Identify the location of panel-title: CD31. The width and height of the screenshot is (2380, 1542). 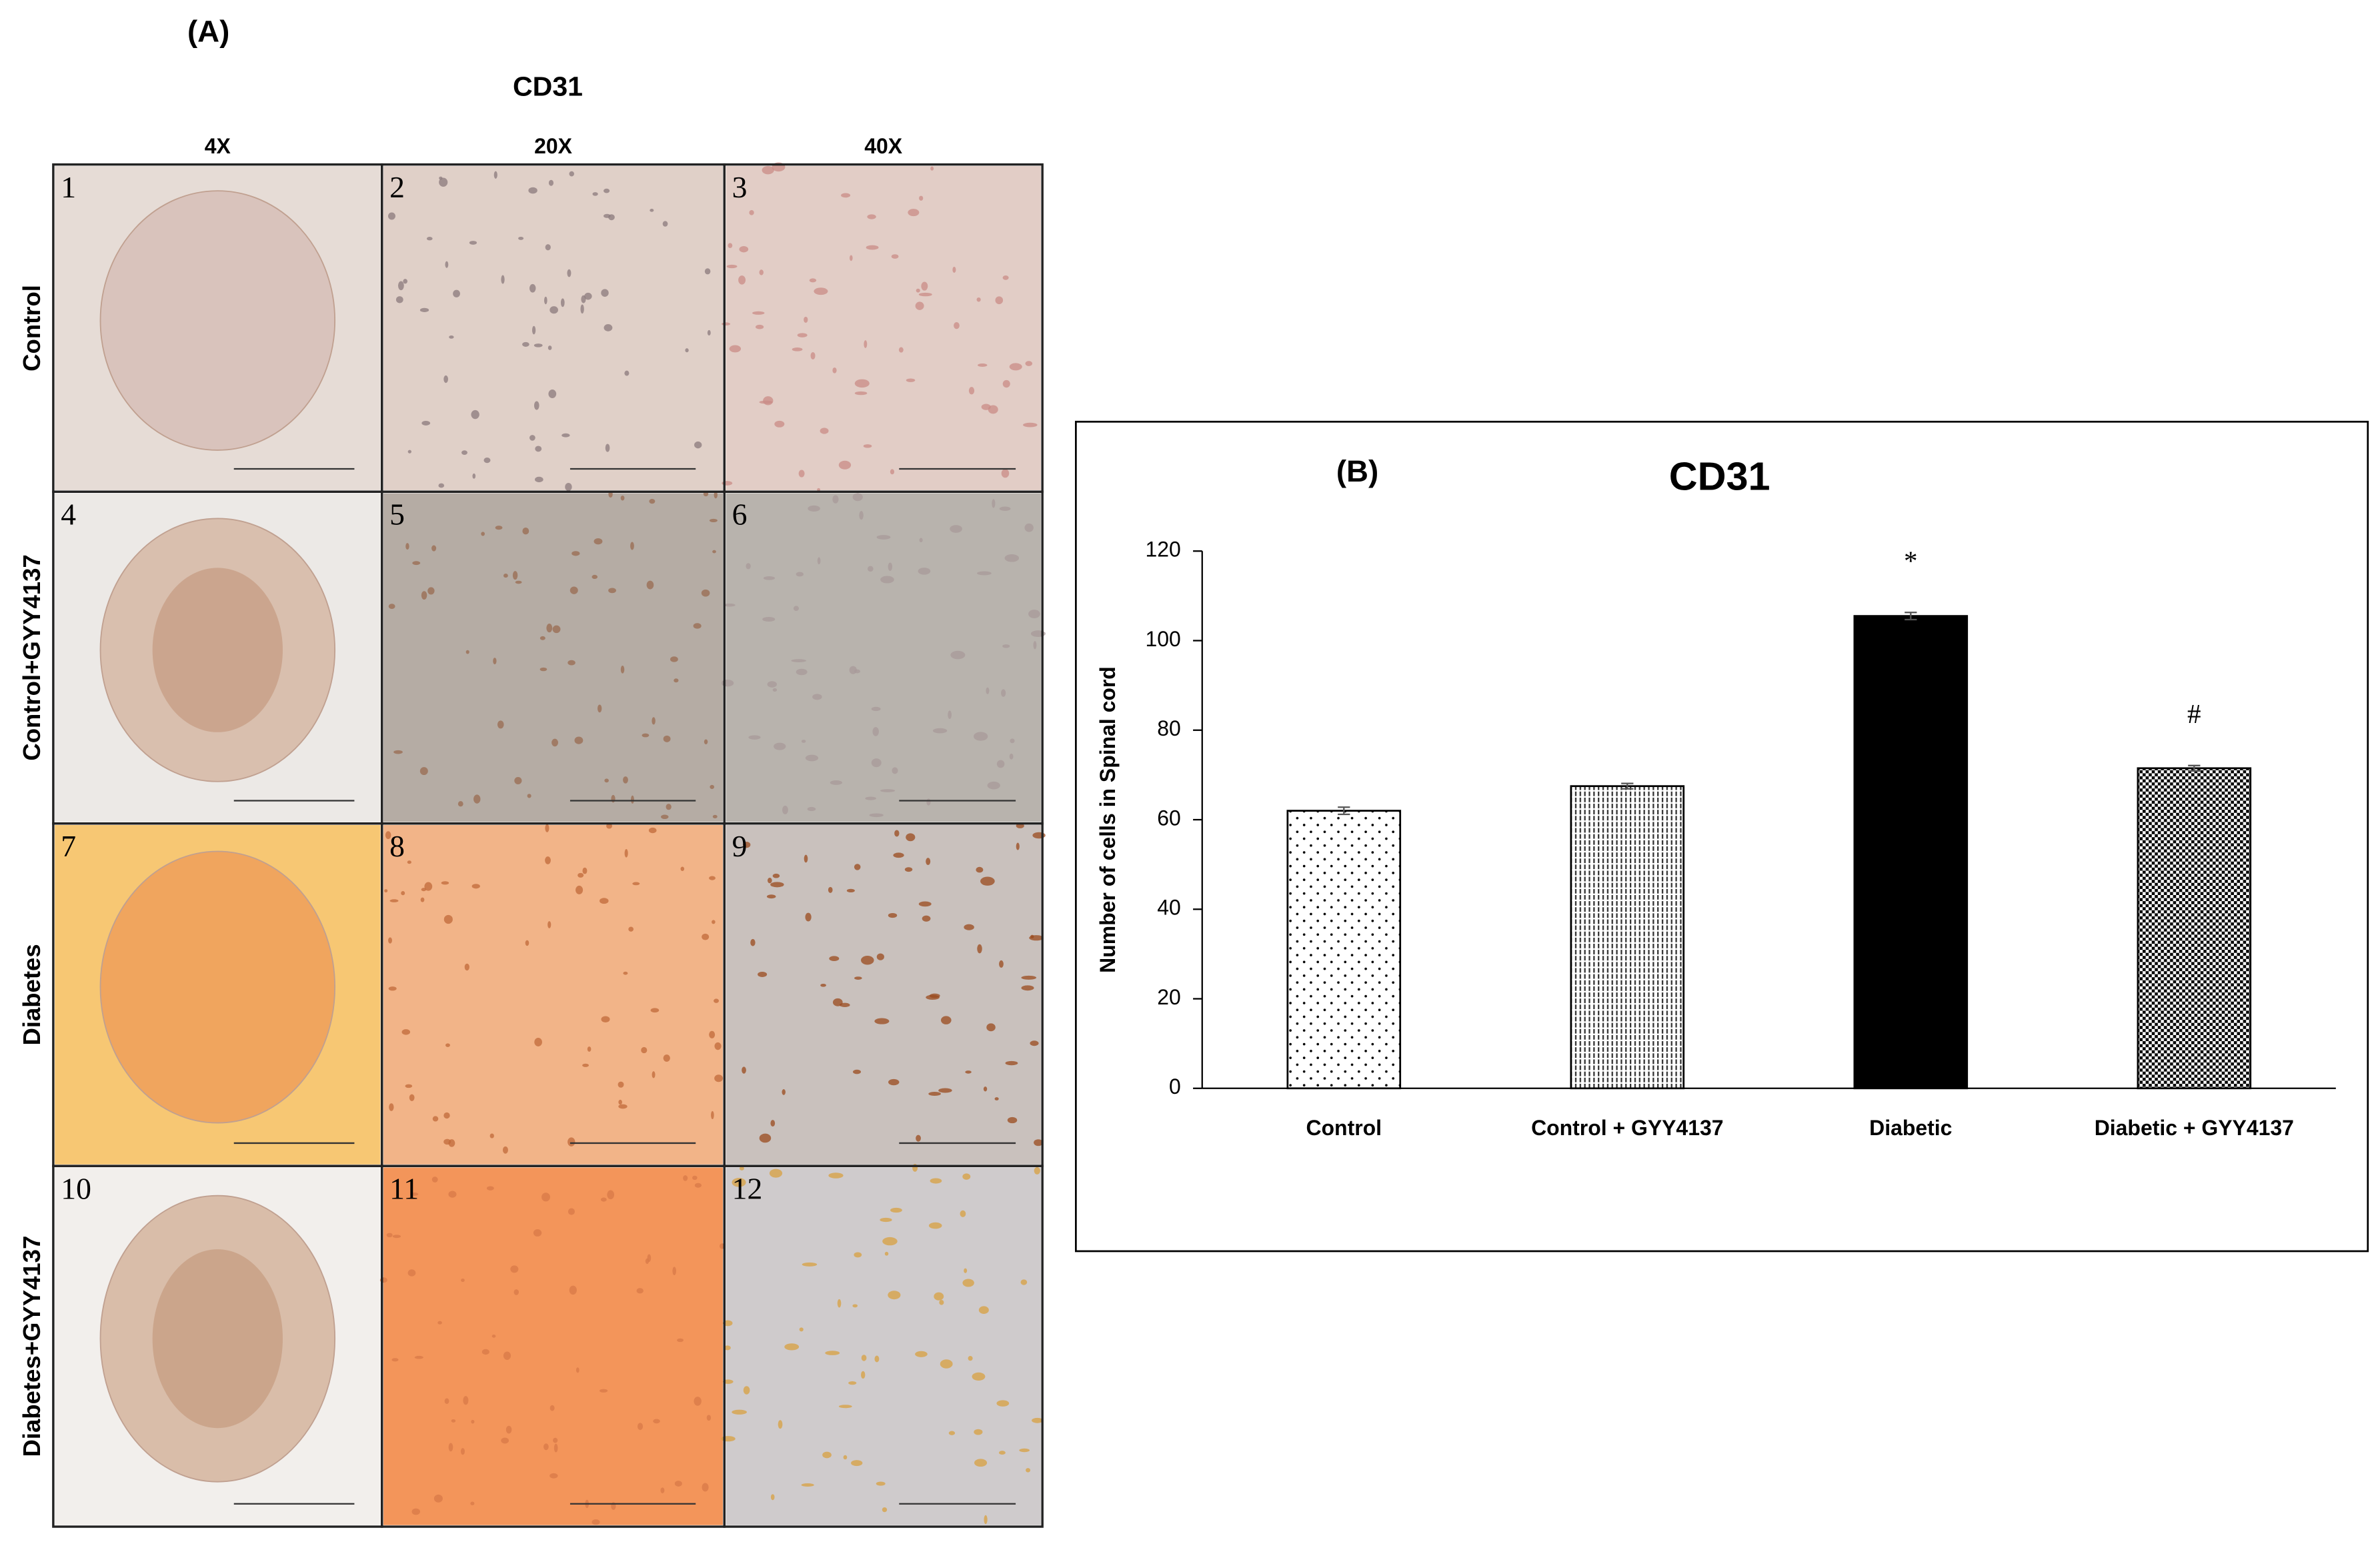
(548, 86).